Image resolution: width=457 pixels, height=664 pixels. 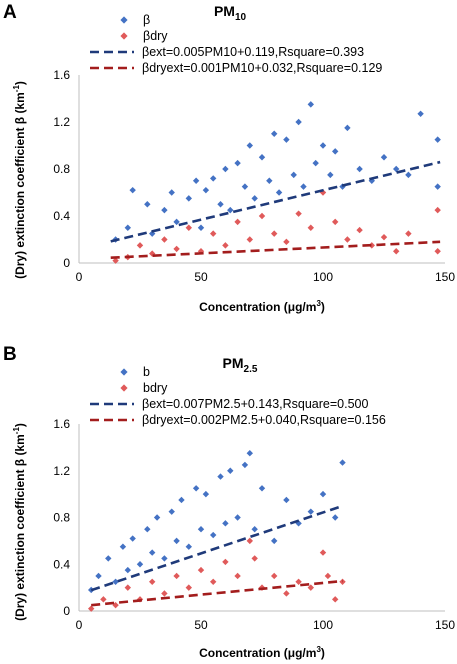 What do you see at coordinates (255, 404) in the screenshot?
I see `legend-label: βext=0.007PM2.5+0.143,Rsquare=0.500` at bounding box center [255, 404].